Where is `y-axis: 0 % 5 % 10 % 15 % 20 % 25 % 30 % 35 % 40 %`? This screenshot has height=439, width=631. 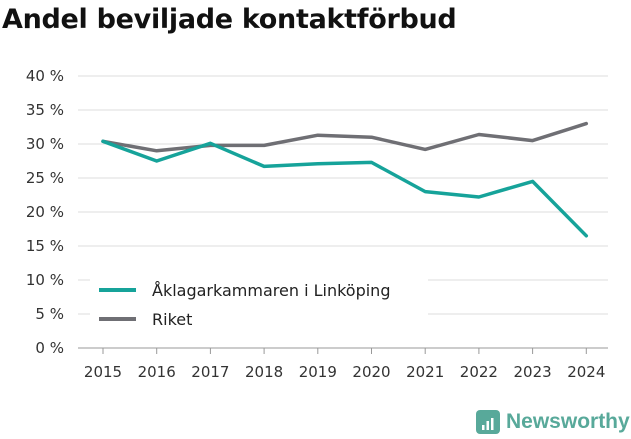
y-axis: 0 % 5 % 10 % 15 % 20 % 25 % 30 % 35 % 40 % is located at coordinates (45, 212).